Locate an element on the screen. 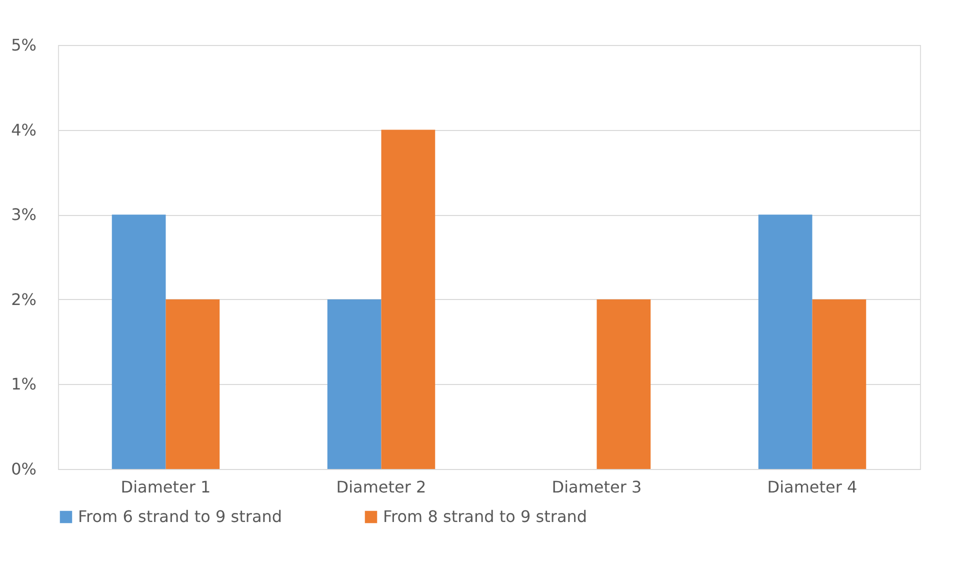  x-tick-label: Diameter 3 is located at coordinates (597, 487).